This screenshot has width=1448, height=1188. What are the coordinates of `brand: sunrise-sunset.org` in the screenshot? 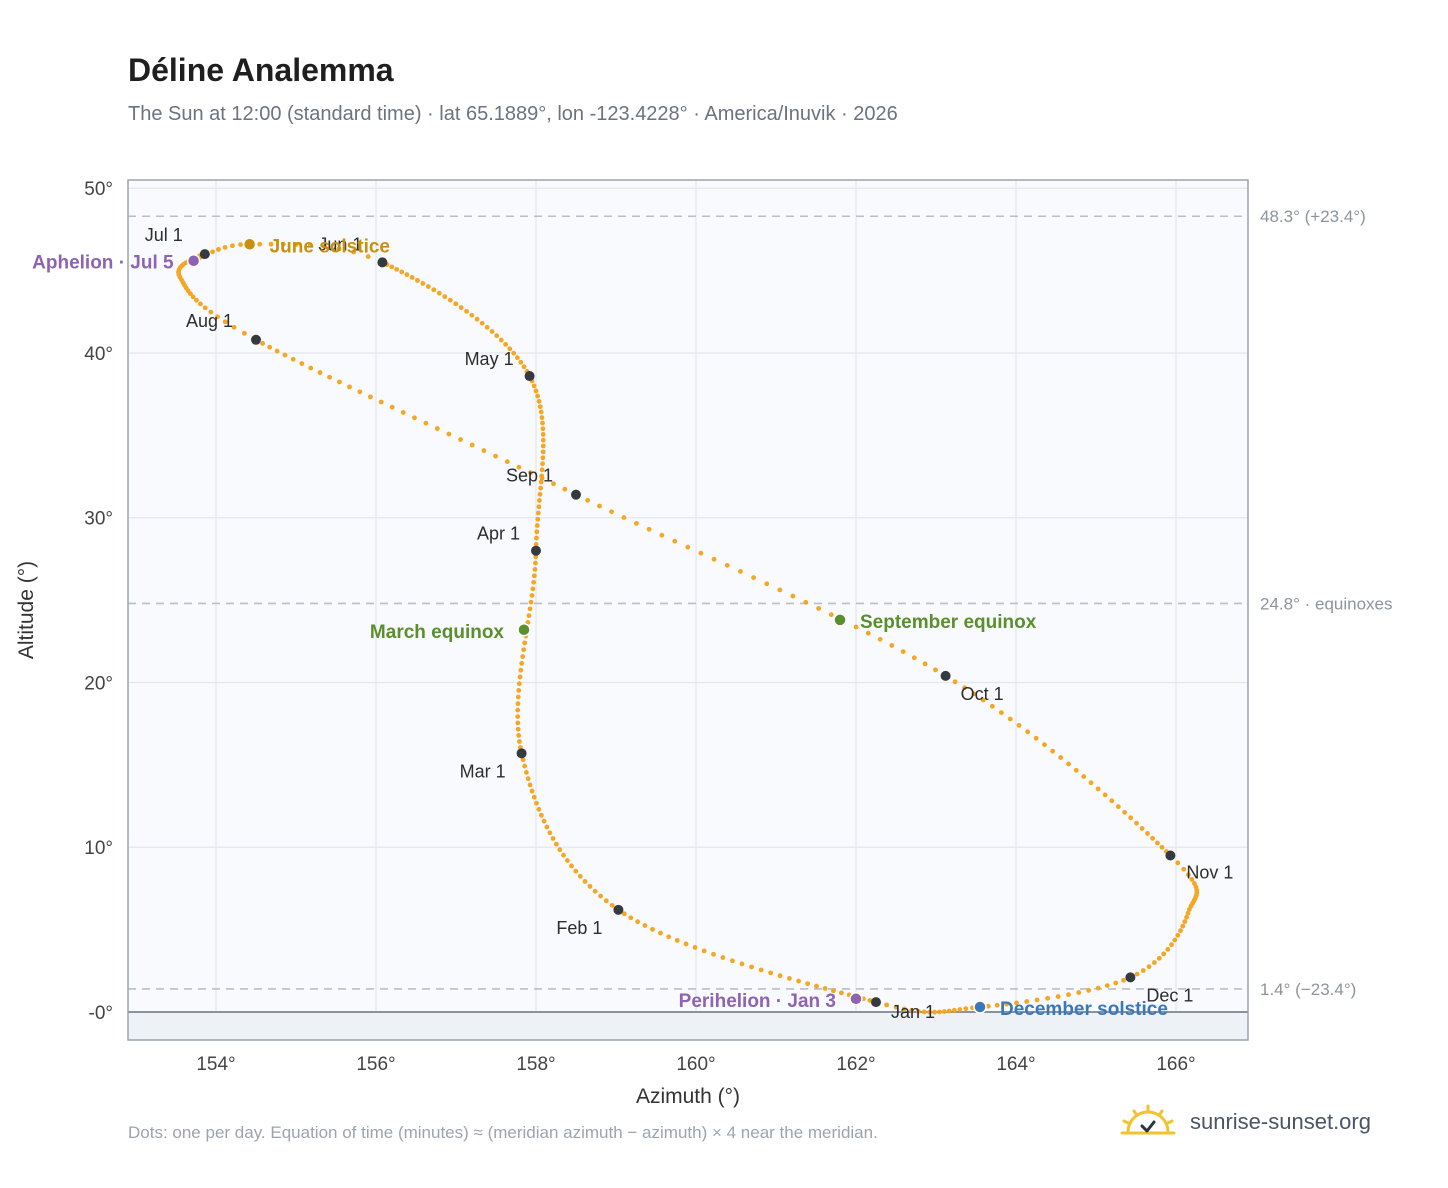 It's located at (1245, 1122).